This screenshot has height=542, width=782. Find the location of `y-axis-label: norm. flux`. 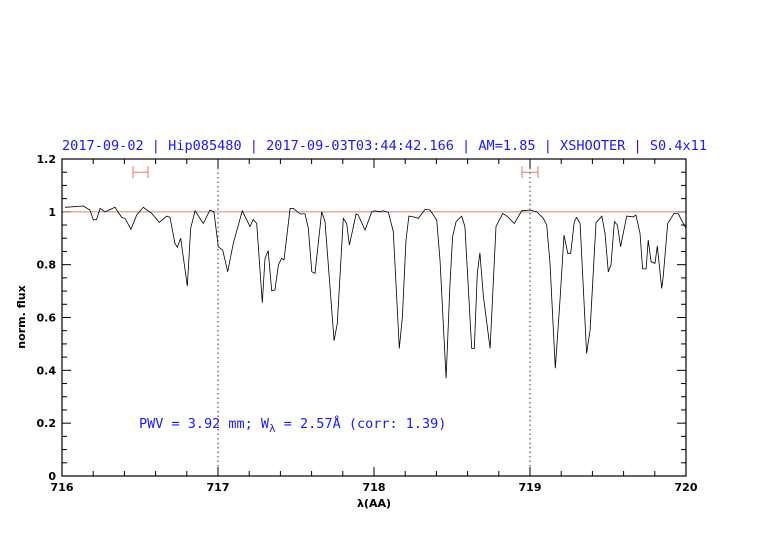

y-axis-label: norm. flux is located at coordinates (21, 316).